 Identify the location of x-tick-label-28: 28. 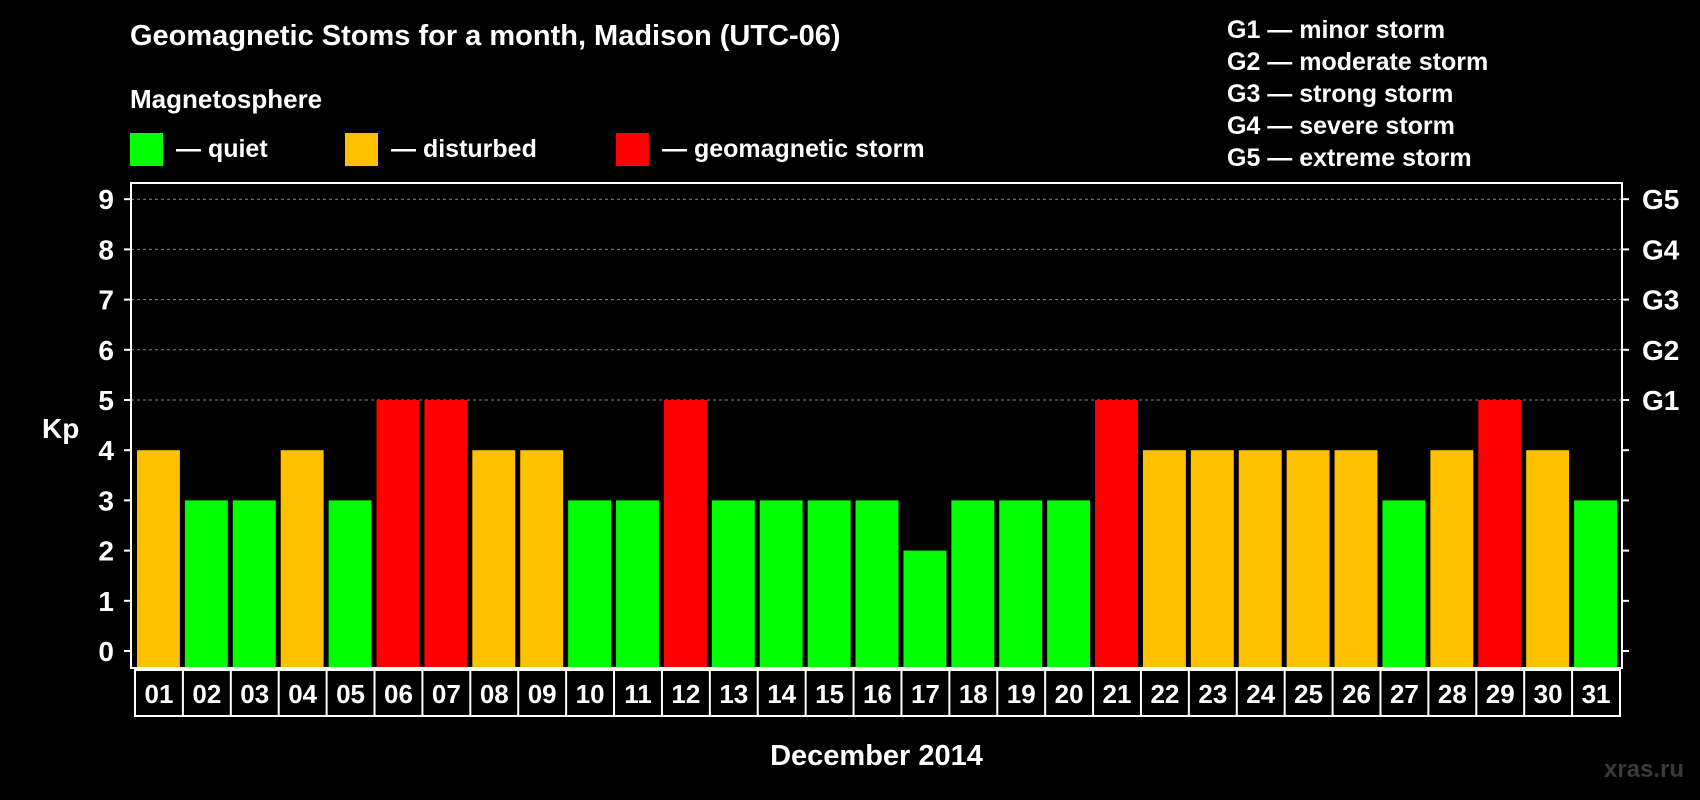
(1452, 694).